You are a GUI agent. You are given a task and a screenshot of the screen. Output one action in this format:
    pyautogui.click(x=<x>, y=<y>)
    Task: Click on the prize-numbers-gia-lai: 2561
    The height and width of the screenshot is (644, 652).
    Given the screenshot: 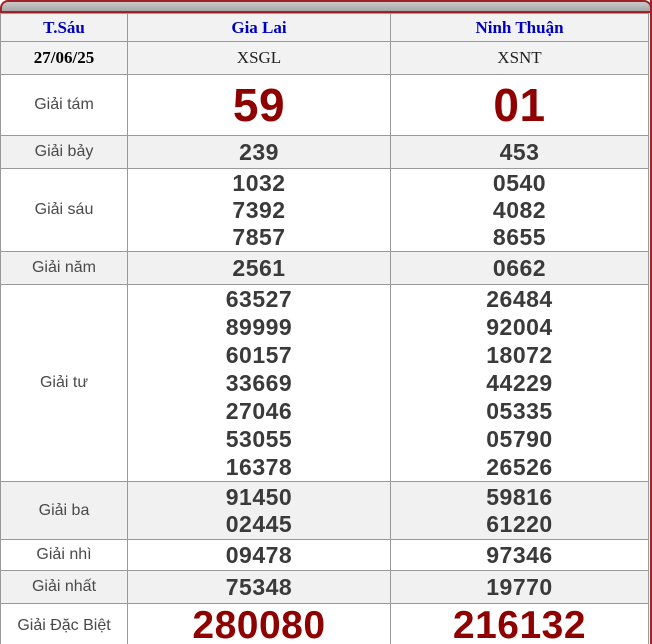 What is the action you would take?
    pyautogui.click(x=259, y=268)
    